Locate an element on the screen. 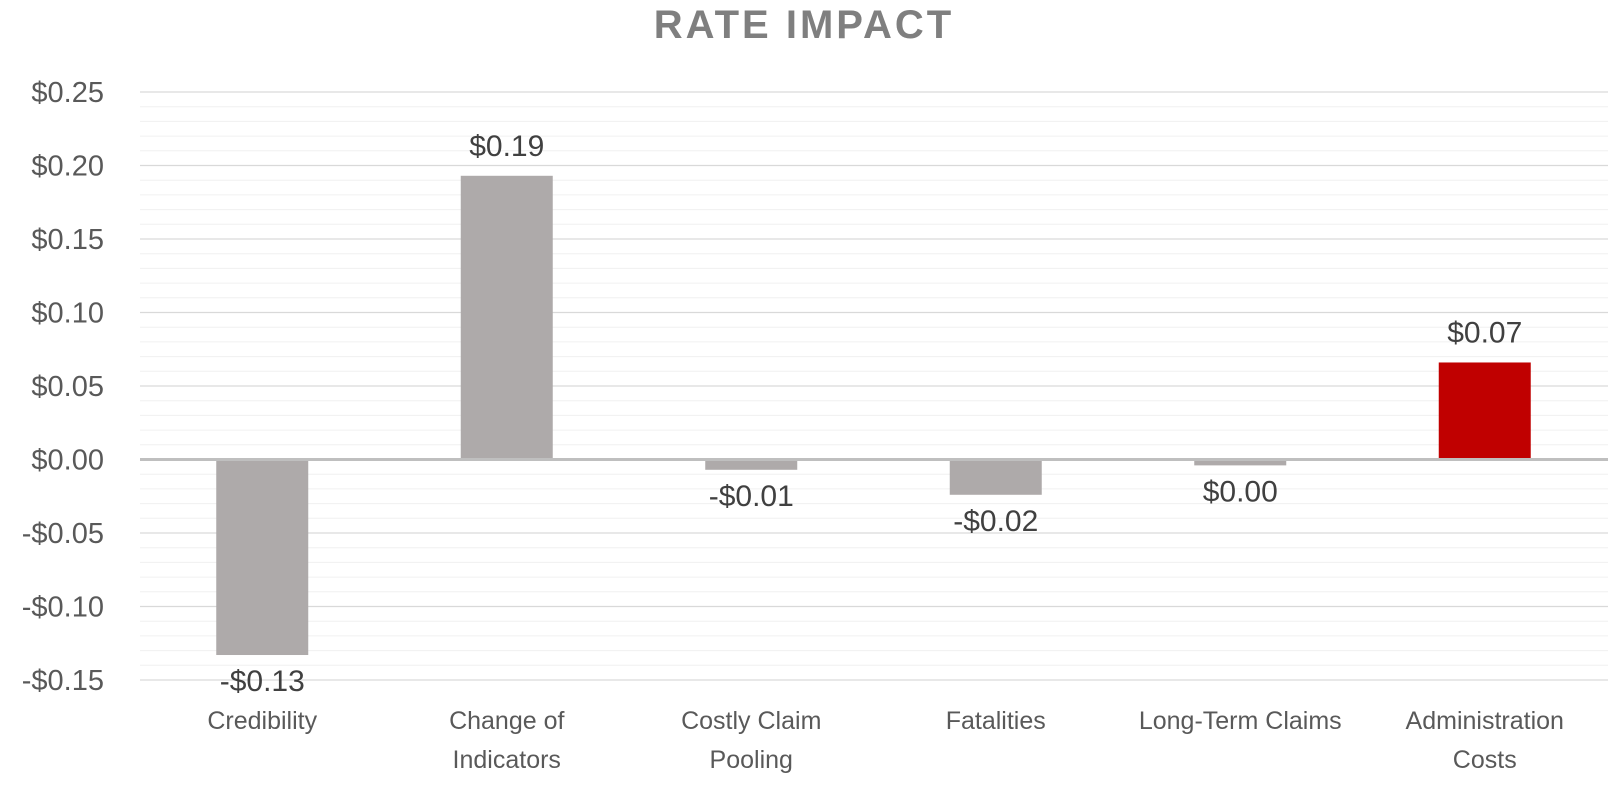 Image resolution: width=1608 pixels, height=793 pixels. data-label: $0.19 is located at coordinates (506, 146).